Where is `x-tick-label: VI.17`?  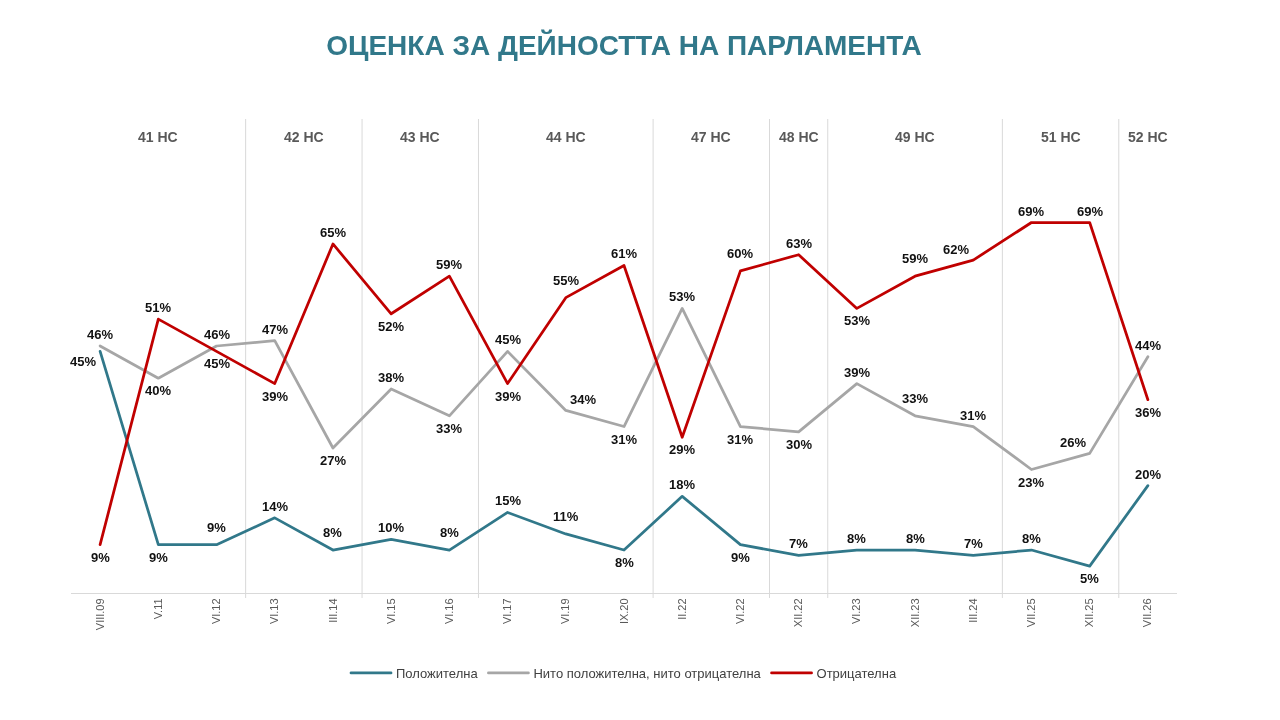 x-tick-label: VI.17 is located at coordinates (507, 611).